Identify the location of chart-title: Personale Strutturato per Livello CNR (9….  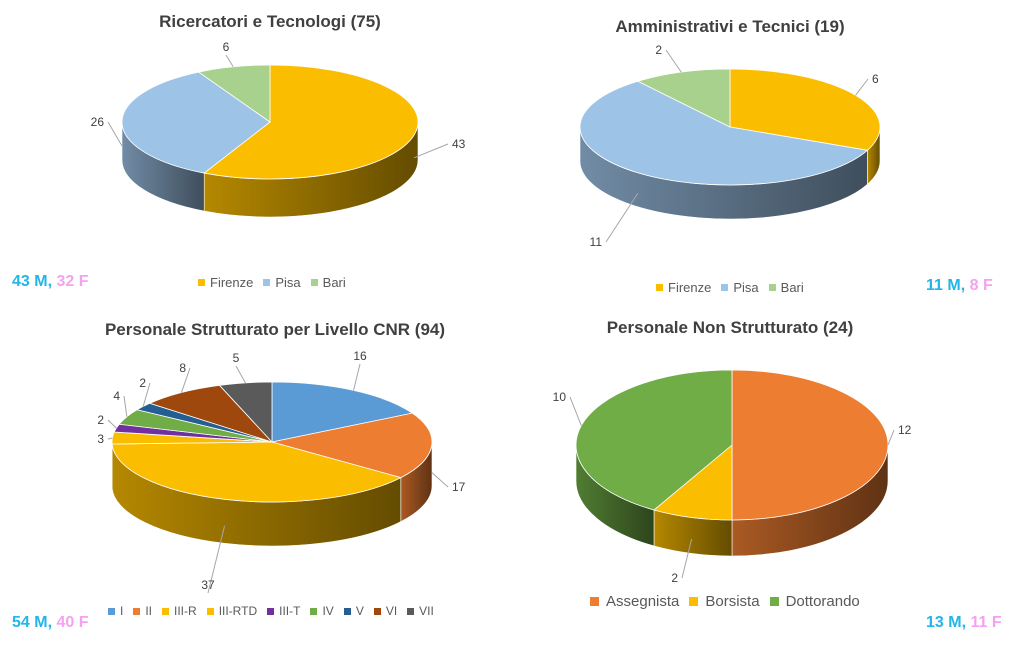
(275, 329).